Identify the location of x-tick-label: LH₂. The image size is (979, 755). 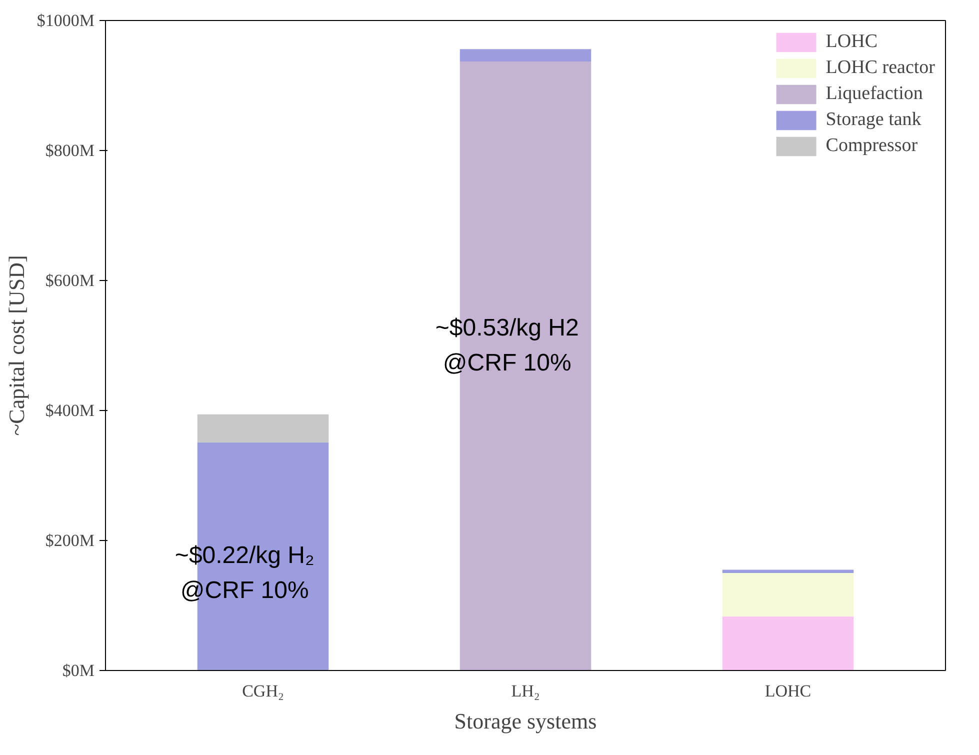
(525, 691).